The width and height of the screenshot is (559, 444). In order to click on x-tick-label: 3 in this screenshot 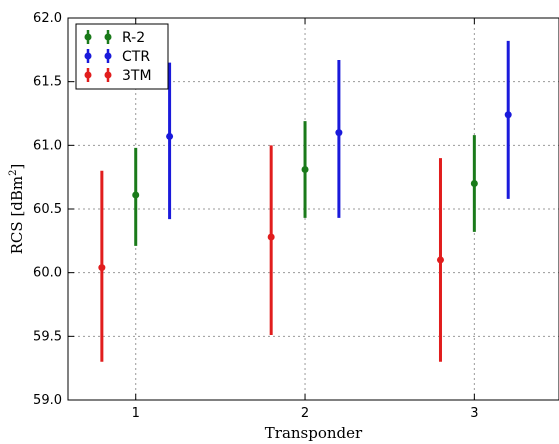, I will do `click(474, 413)`.